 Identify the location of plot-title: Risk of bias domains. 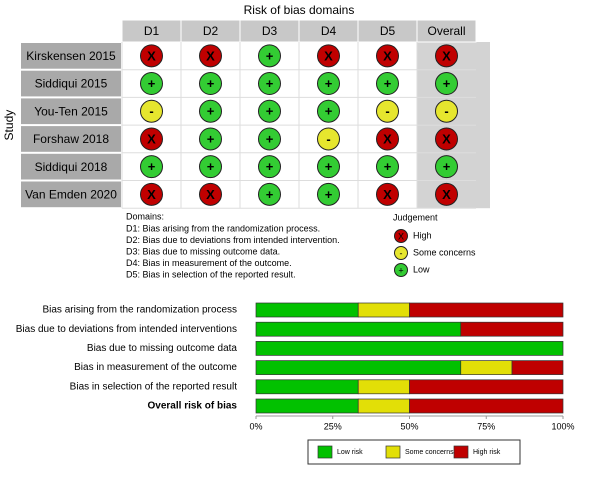
(299, 10).